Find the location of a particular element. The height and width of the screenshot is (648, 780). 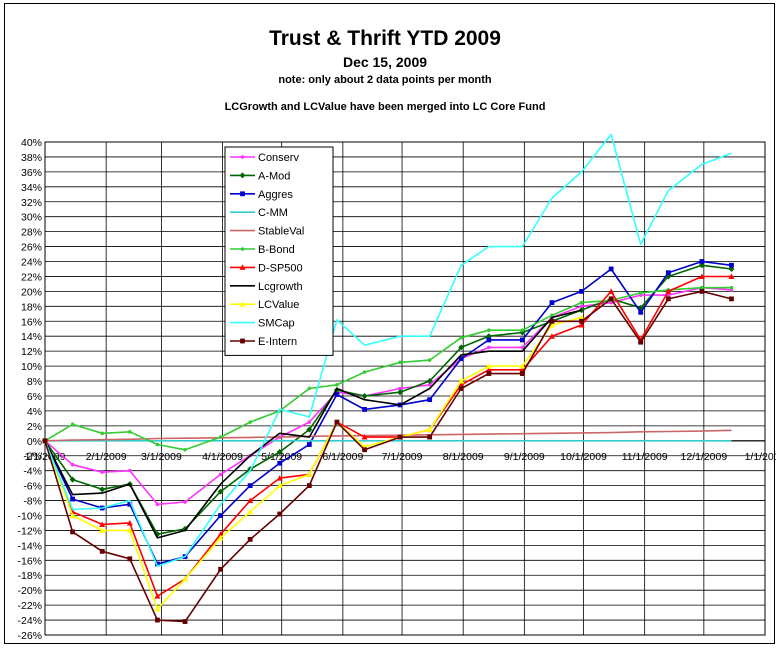

x-tick-label: 7/1/2009 is located at coordinates (402, 457).